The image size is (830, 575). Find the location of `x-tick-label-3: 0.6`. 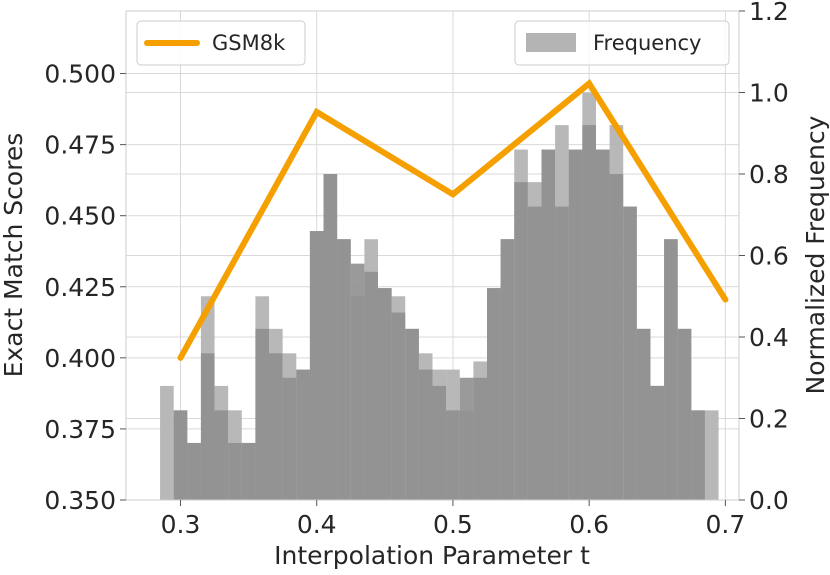

x-tick-label-3: 0.6 is located at coordinates (589, 524).